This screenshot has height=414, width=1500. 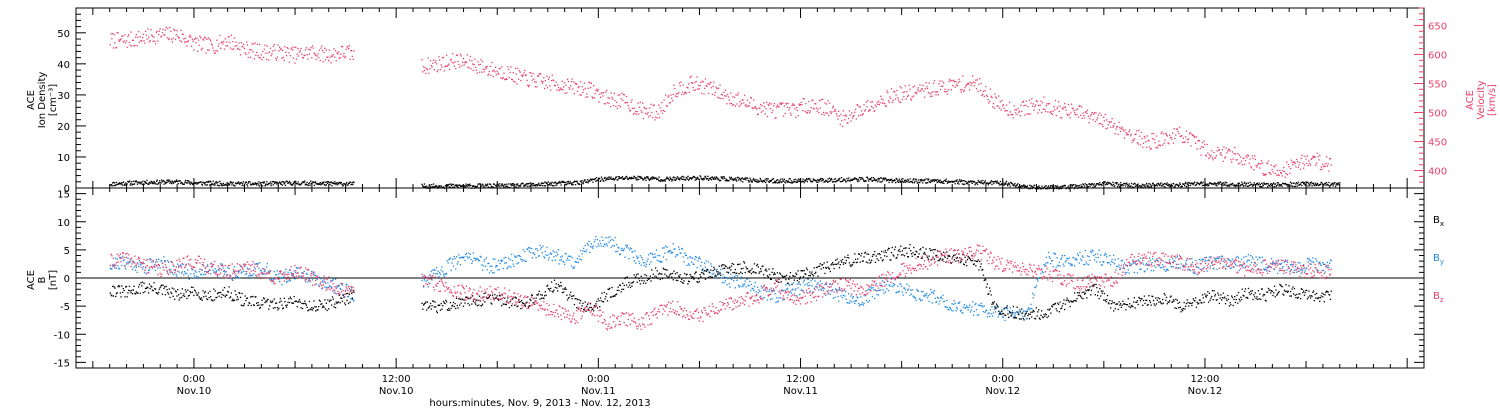 I want to click on b-tick-label: -5, so click(x=65, y=307).